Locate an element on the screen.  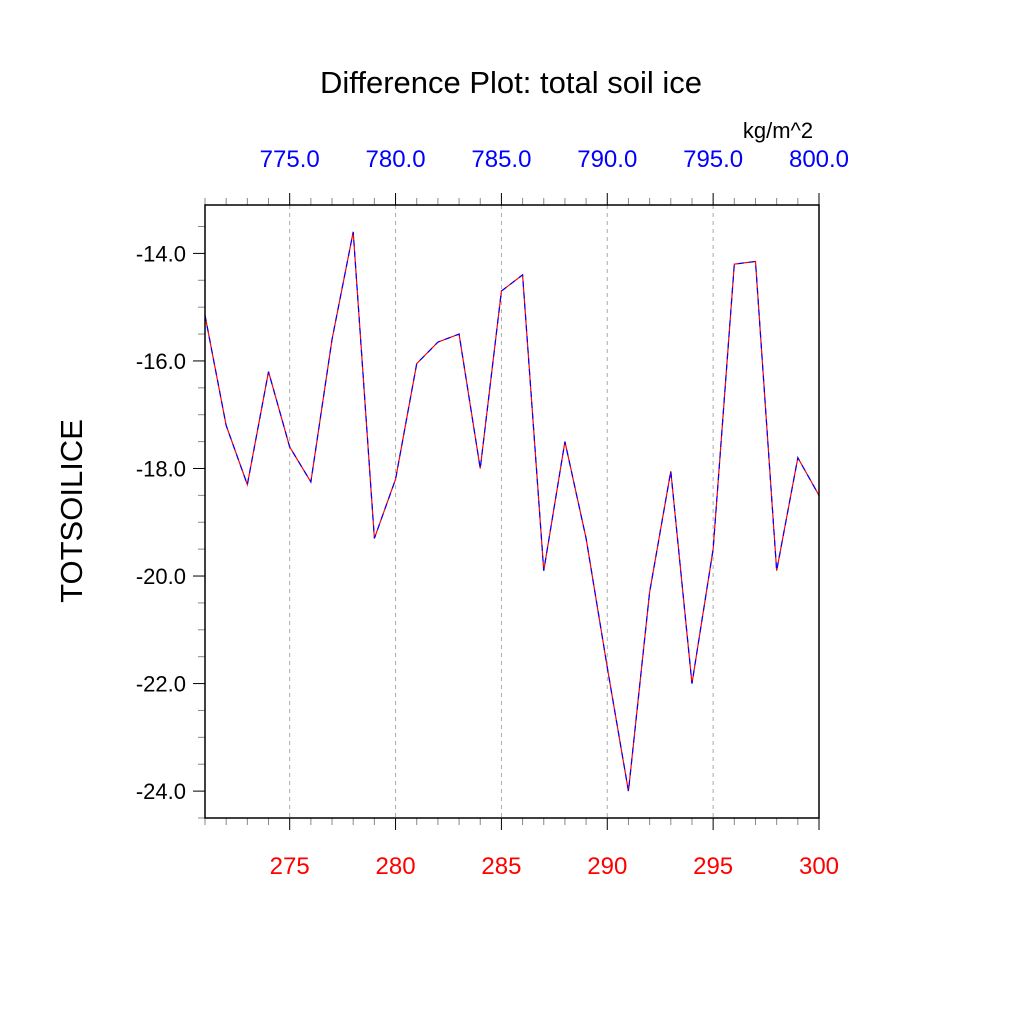
units-label: kg/m^2 is located at coordinates (778, 130).